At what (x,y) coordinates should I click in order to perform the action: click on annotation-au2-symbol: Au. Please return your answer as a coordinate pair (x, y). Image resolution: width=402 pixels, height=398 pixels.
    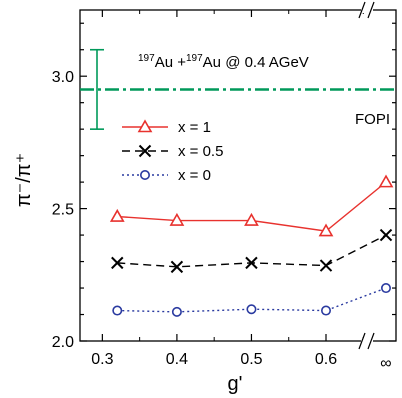
    Looking at the image, I should click on (212, 62).